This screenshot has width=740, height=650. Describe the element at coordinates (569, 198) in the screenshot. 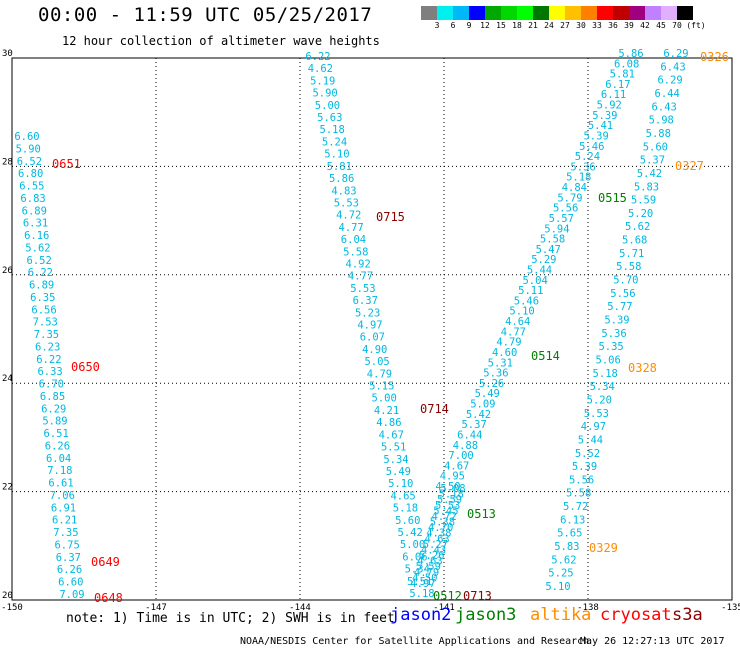

I see `wave-height-value: 5.79` at that location.